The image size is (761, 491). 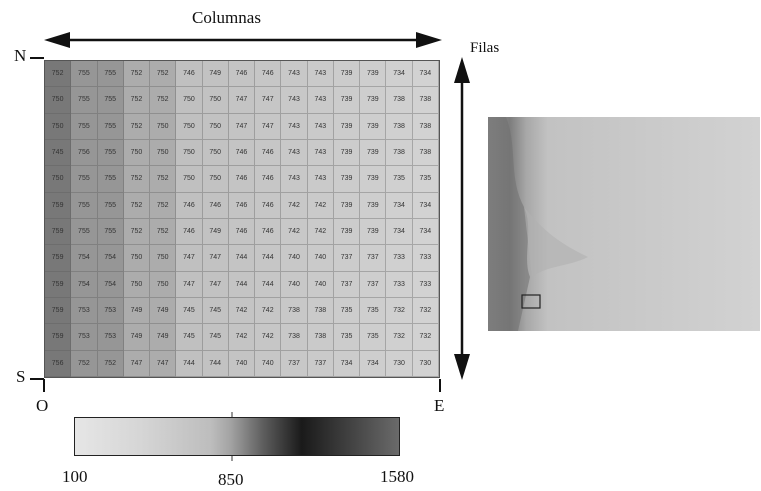 I want to click on study-area-box, so click(x=531, y=301).